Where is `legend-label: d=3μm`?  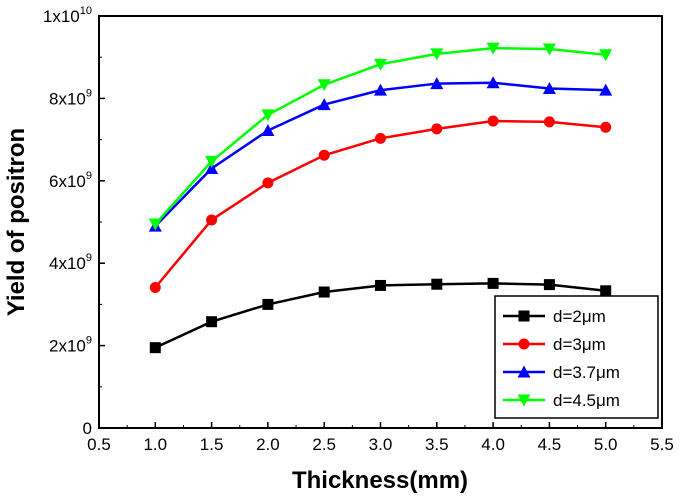 legend-label: d=3μm is located at coordinates (579, 344).